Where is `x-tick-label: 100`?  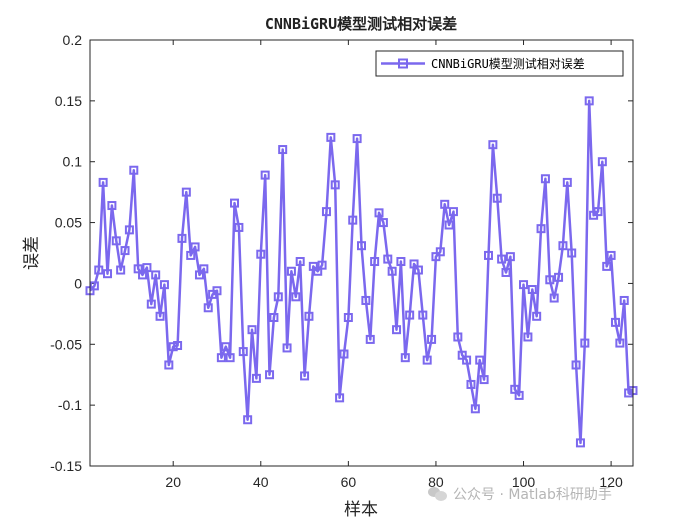
x-tick-label: 100 is located at coordinates (524, 482).